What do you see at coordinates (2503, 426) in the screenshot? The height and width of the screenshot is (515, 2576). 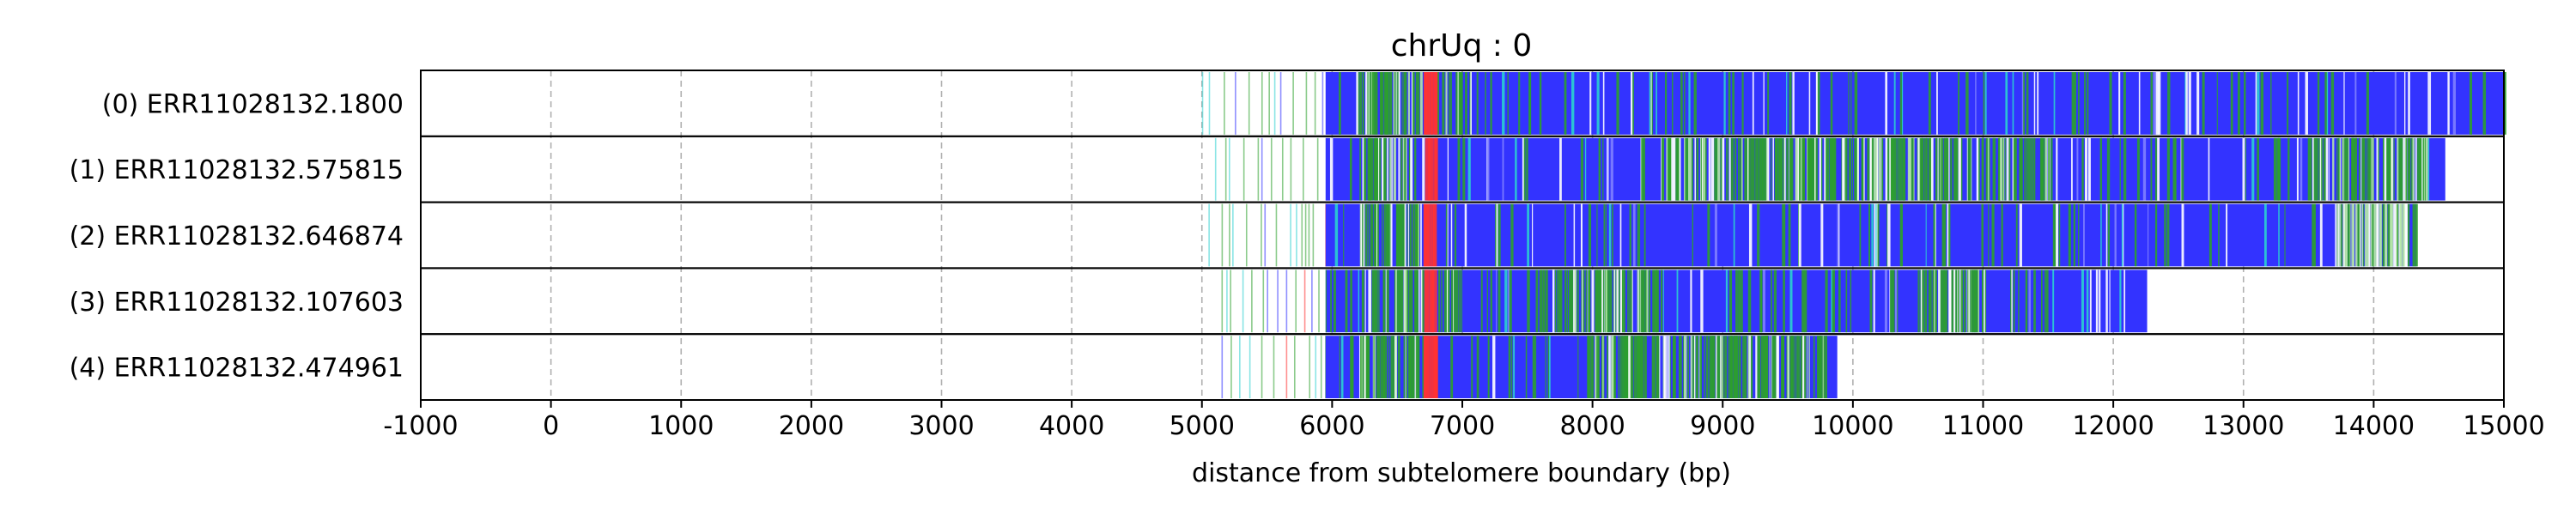 I see `x-tick-label-16: 15000` at bounding box center [2503, 426].